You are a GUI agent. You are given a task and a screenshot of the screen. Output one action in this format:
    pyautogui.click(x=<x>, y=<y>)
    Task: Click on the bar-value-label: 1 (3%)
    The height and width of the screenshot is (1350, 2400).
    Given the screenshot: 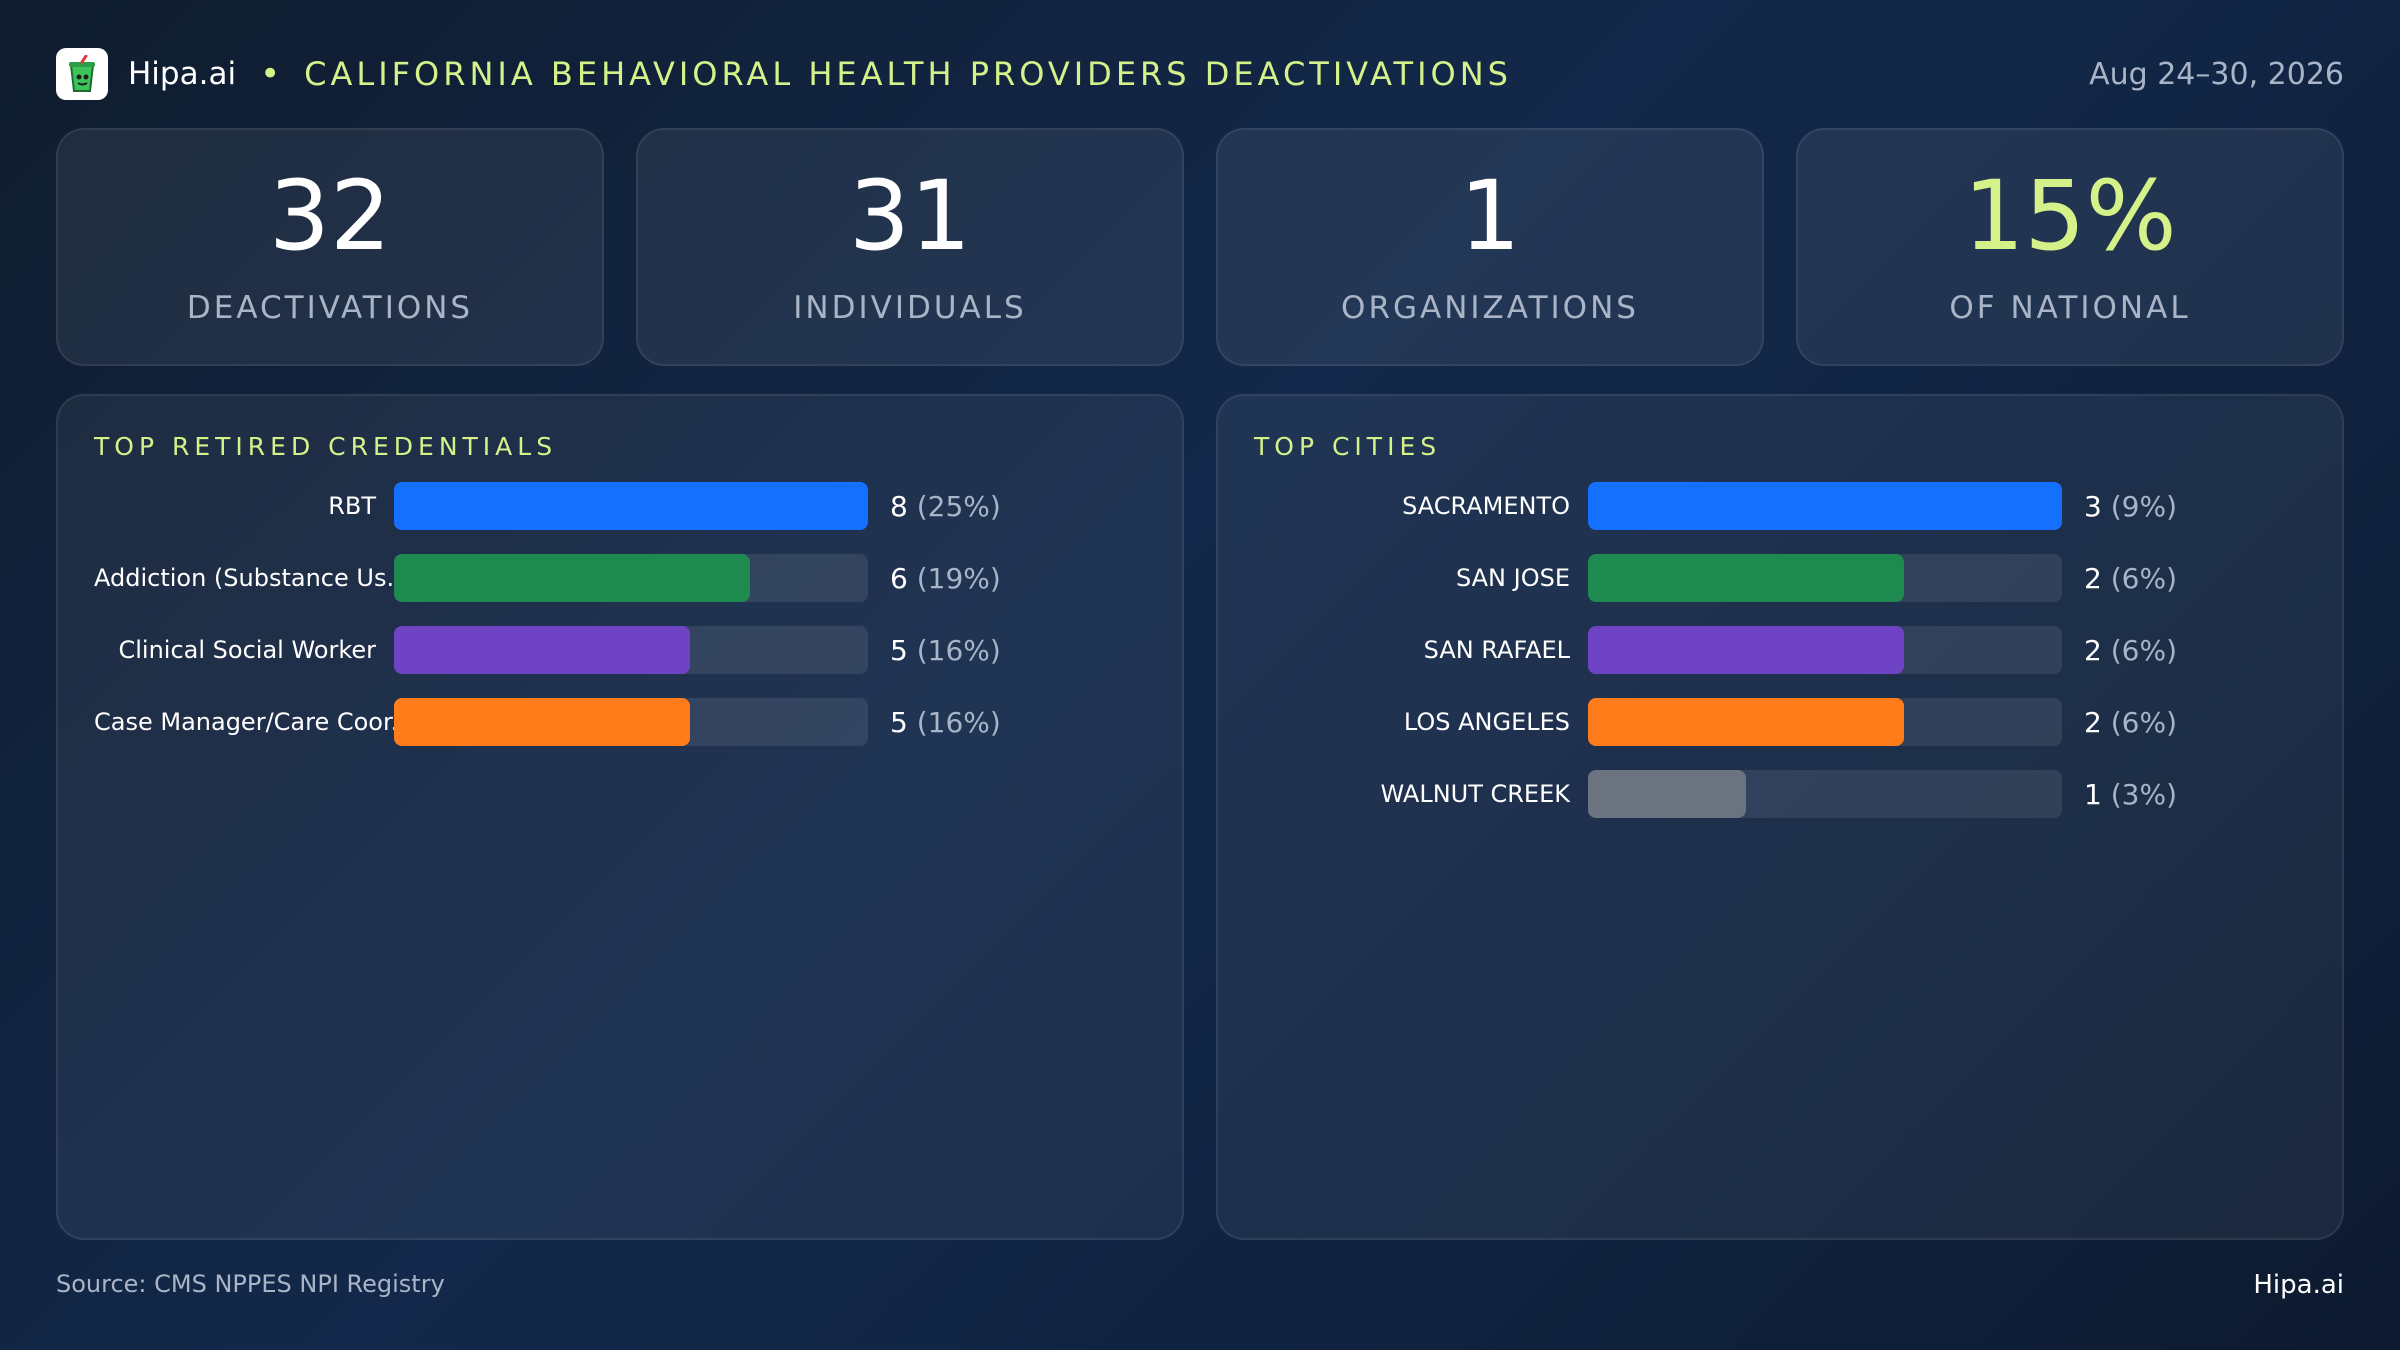 What is the action you would take?
    pyautogui.click(x=2130, y=794)
    